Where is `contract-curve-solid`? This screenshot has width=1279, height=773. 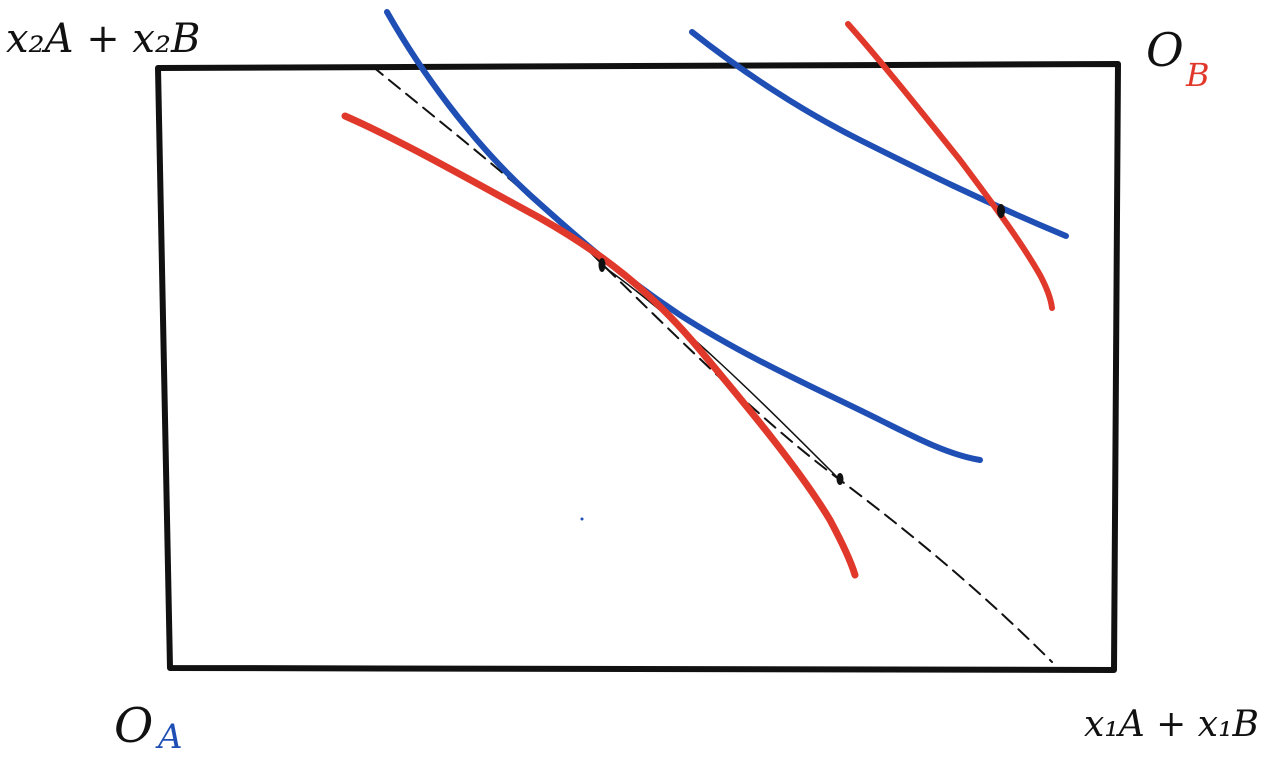
contract-curve-solid is located at coordinates (719, 371).